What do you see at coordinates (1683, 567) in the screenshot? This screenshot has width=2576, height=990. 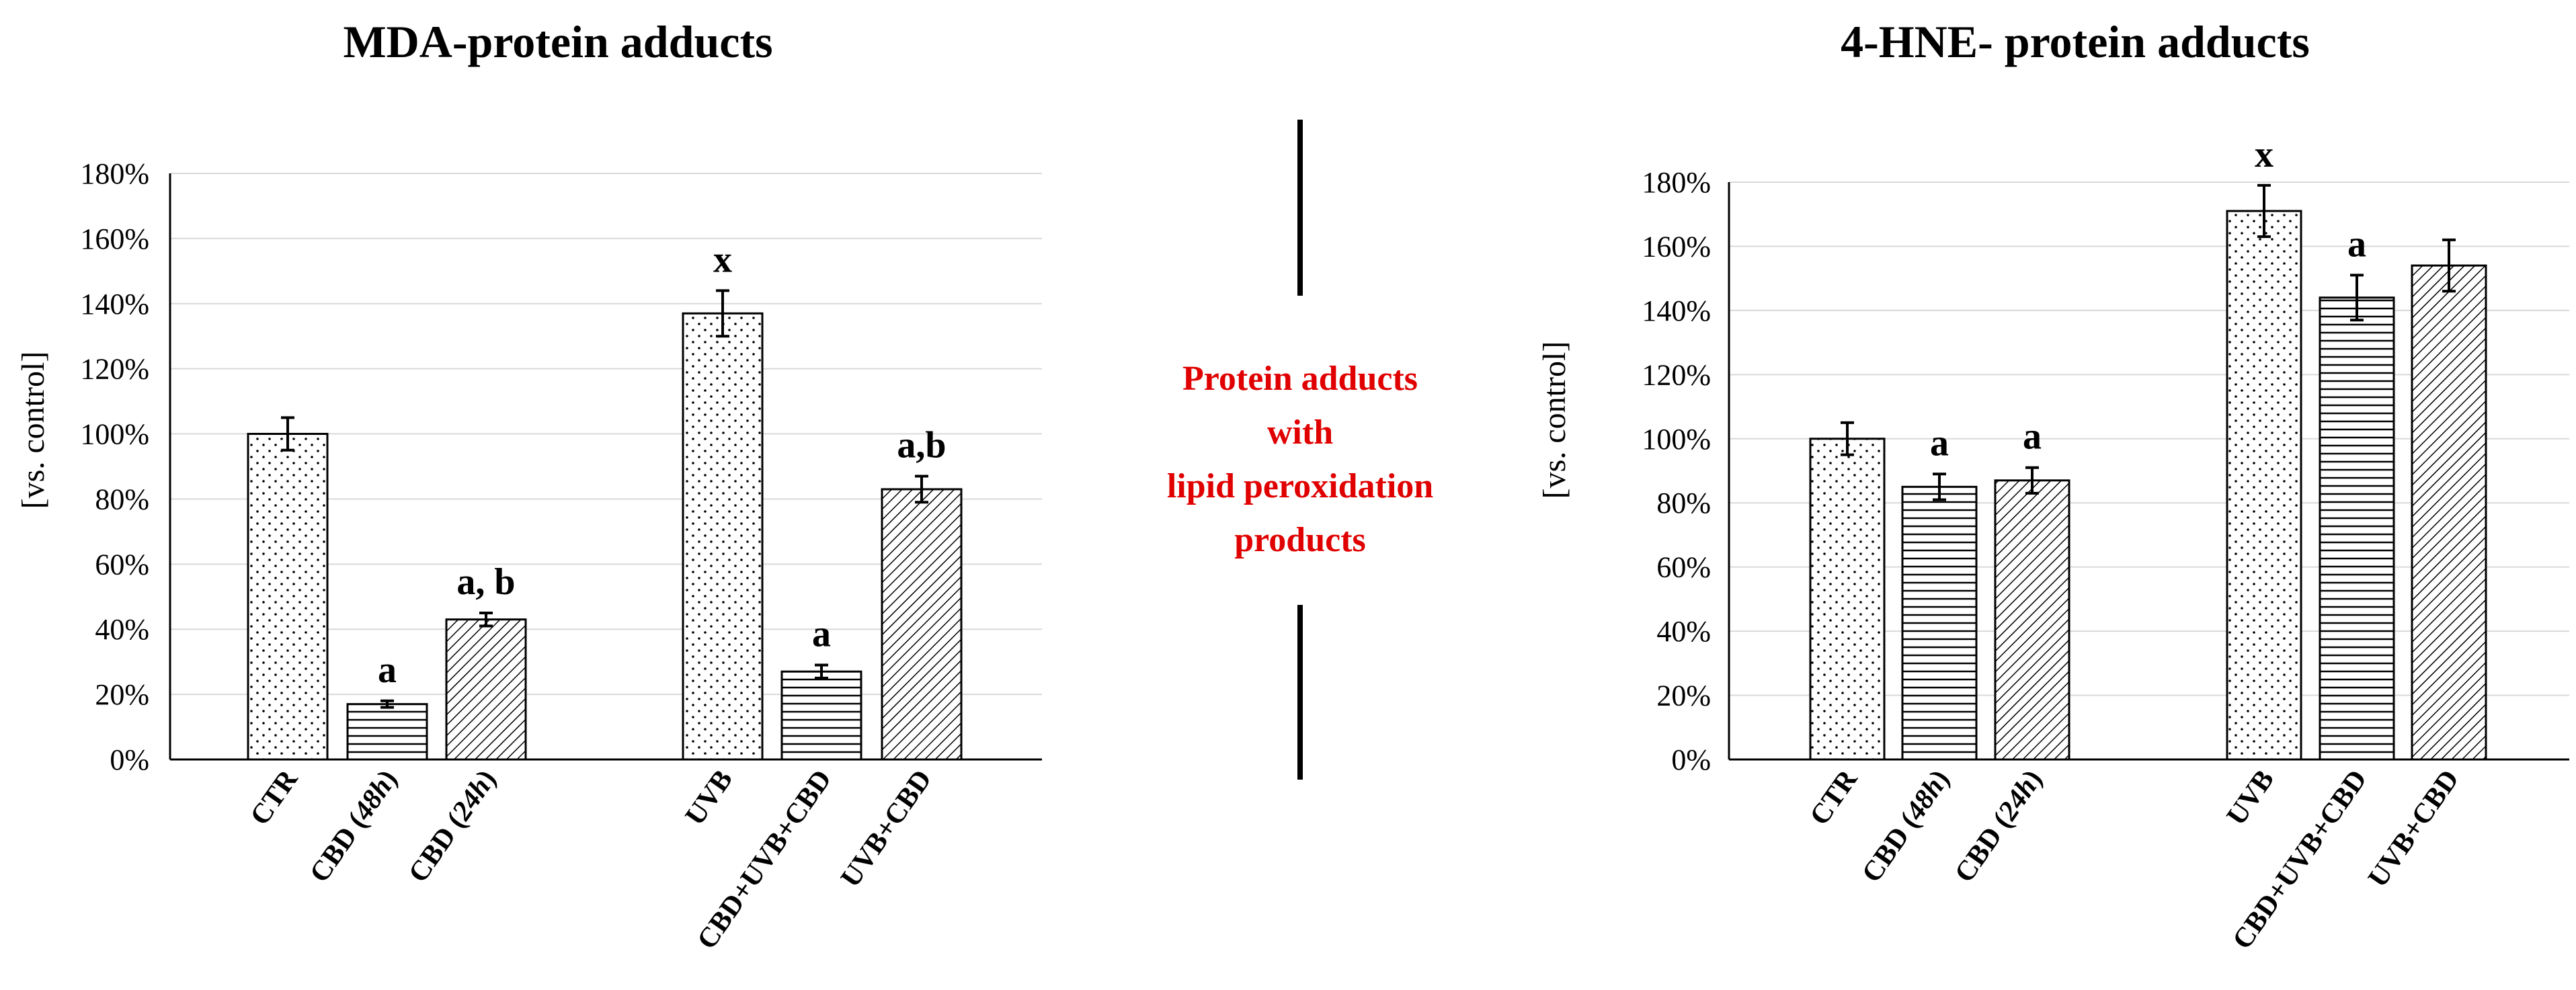 I see `hne-y-tick-label: 60%` at bounding box center [1683, 567].